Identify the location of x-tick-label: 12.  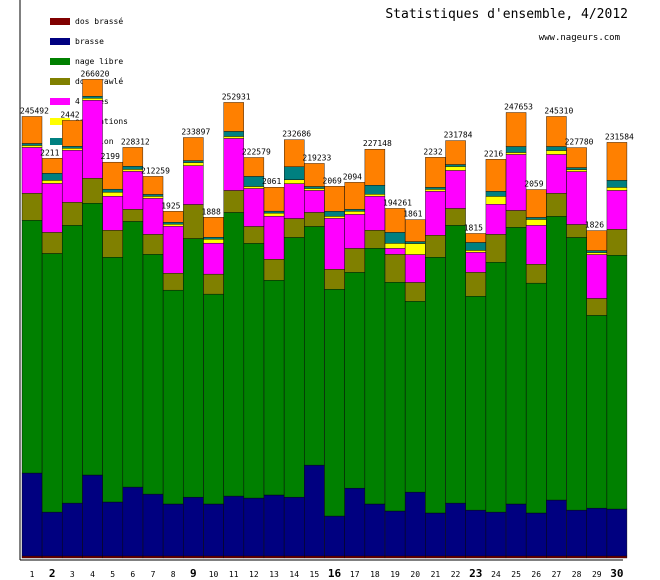
(254, 574).